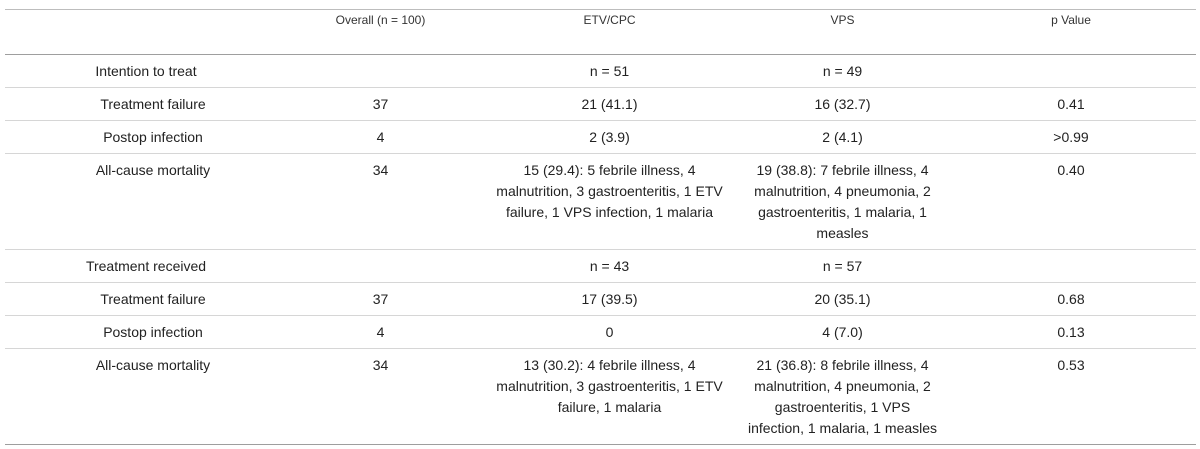 This screenshot has width=1200, height=449. I want to click on p-value: 0.40, so click(1071, 201).